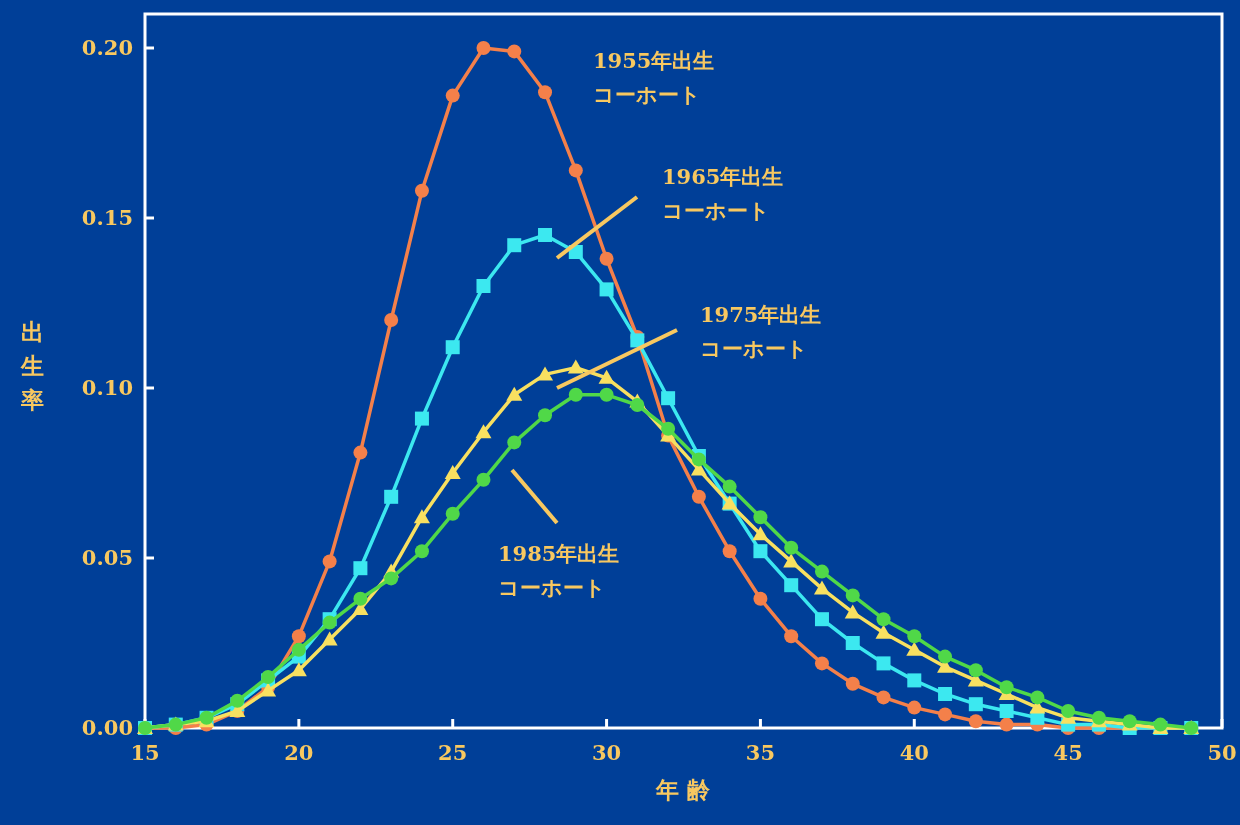 Image resolution: width=1240 pixels, height=825 pixels. What do you see at coordinates (299, 752) in the screenshot?
I see `x-tick-label: 20` at bounding box center [299, 752].